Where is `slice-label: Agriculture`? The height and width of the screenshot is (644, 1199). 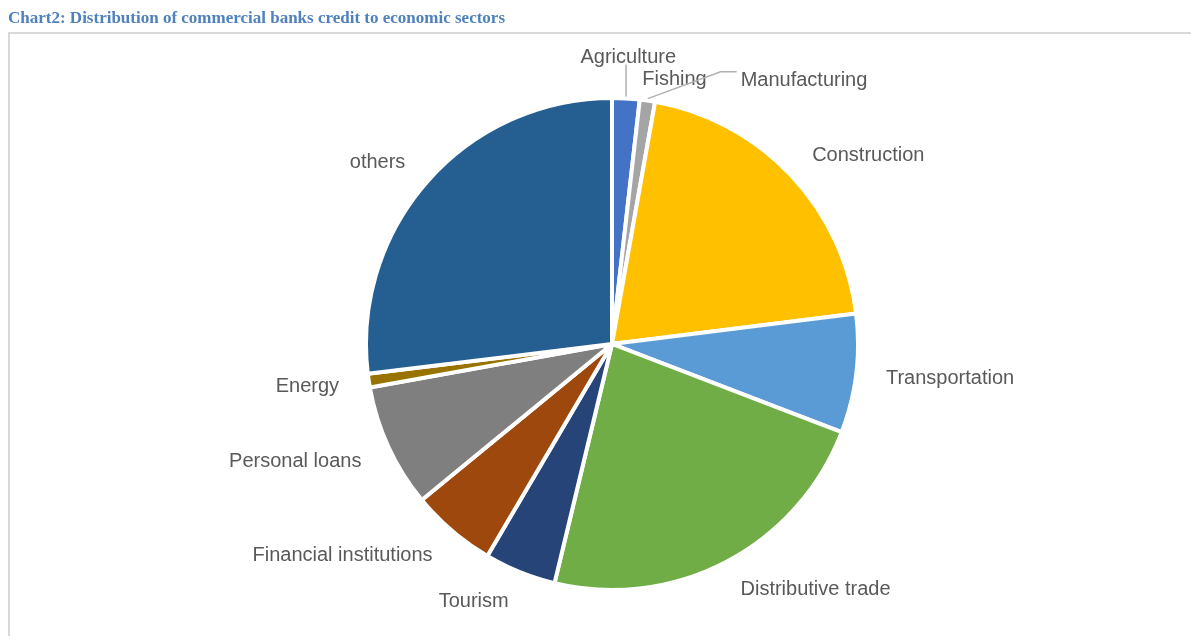 slice-label: Agriculture is located at coordinates (628, 56).